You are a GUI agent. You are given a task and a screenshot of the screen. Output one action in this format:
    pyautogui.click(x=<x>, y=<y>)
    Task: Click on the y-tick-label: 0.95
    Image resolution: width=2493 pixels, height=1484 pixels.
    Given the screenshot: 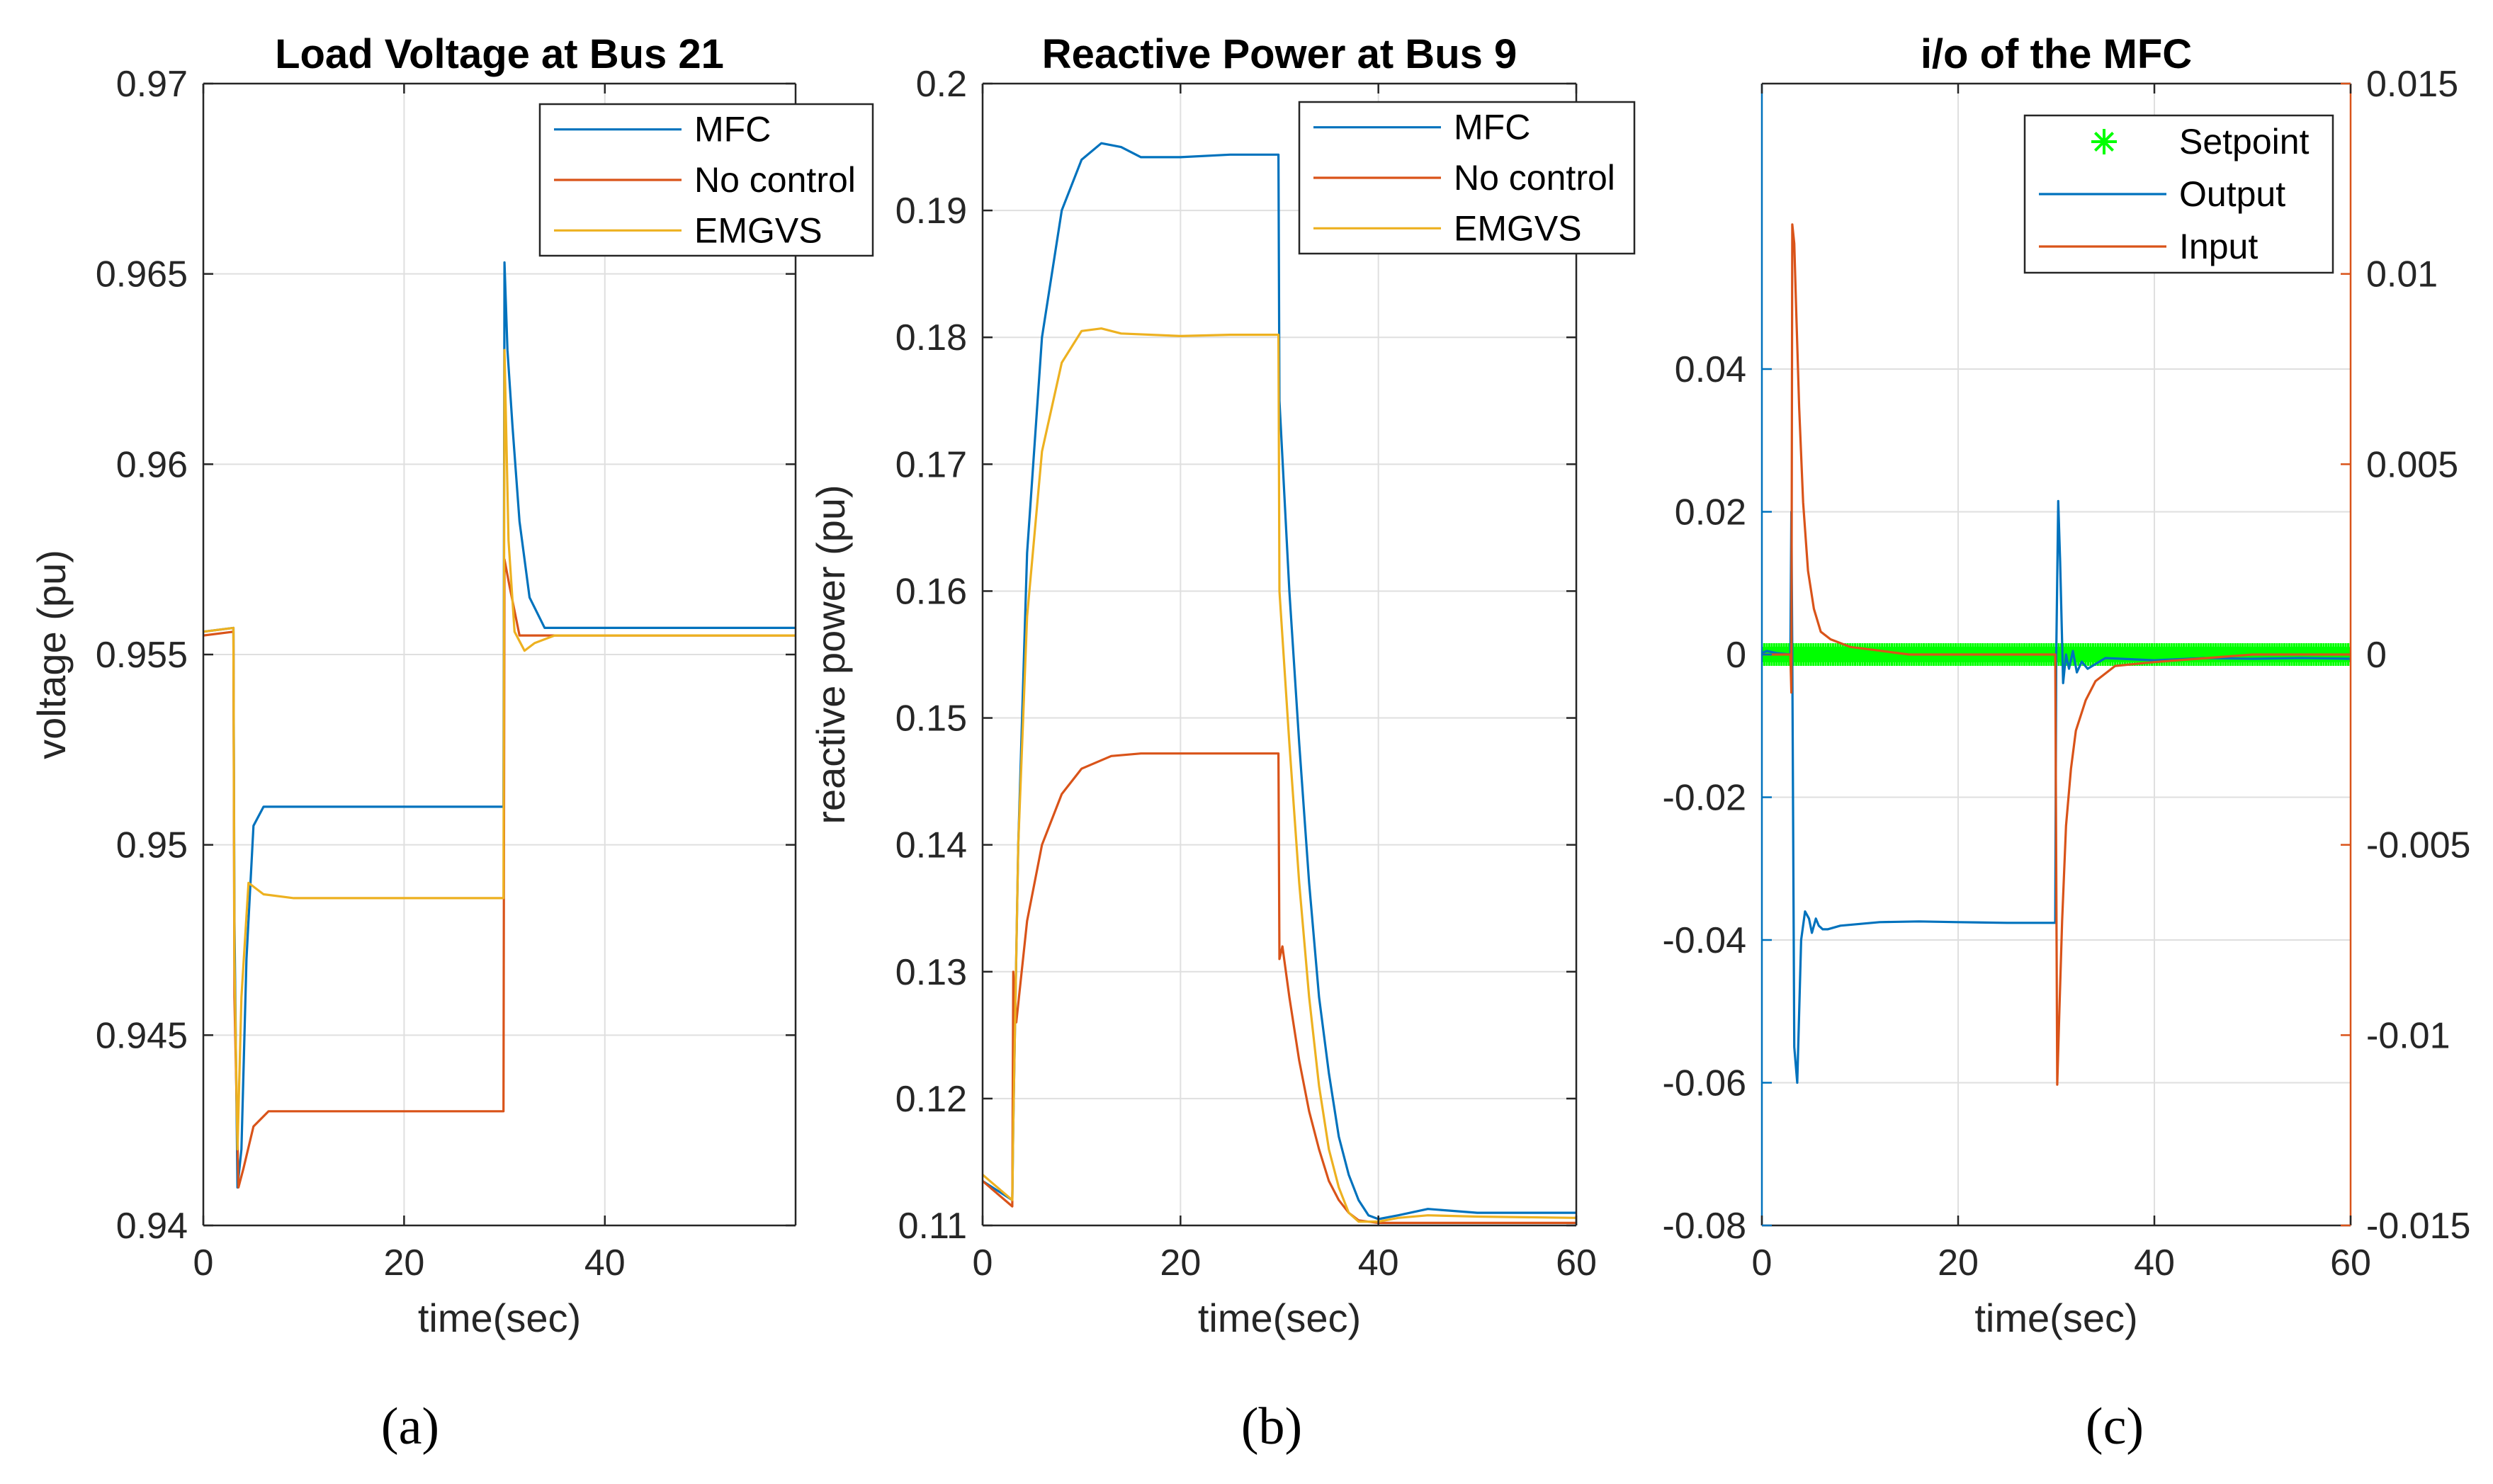 What is the action you would take?
    pyautogui.click(x=152, y=845)
    